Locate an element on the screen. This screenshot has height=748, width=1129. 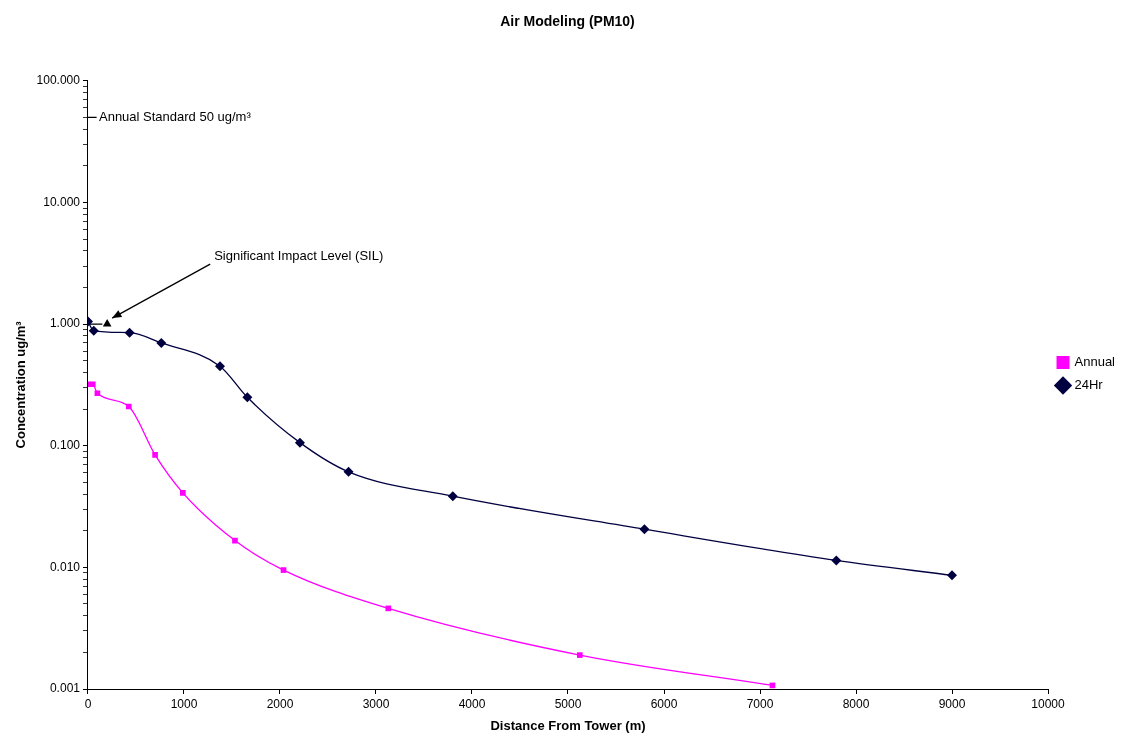
x-tick-label: 5000 is located at coordinates (568, 703).